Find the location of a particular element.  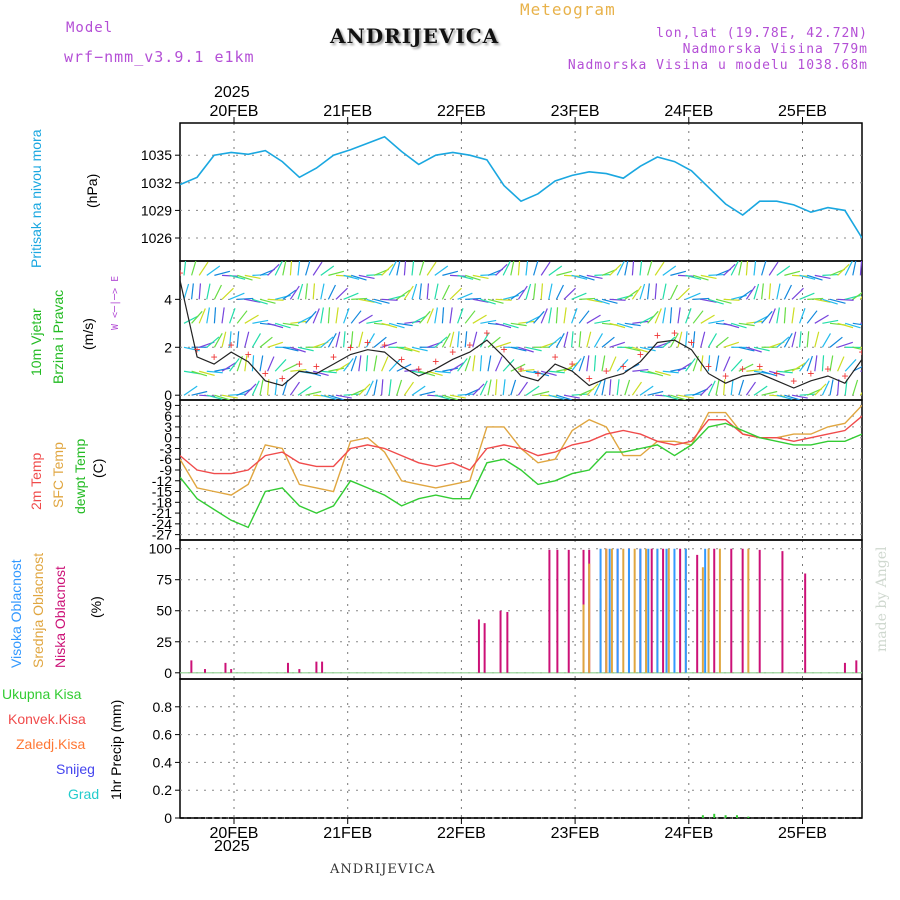

x-tick-label-top: 22FEB is located at coordinates (461, 111).